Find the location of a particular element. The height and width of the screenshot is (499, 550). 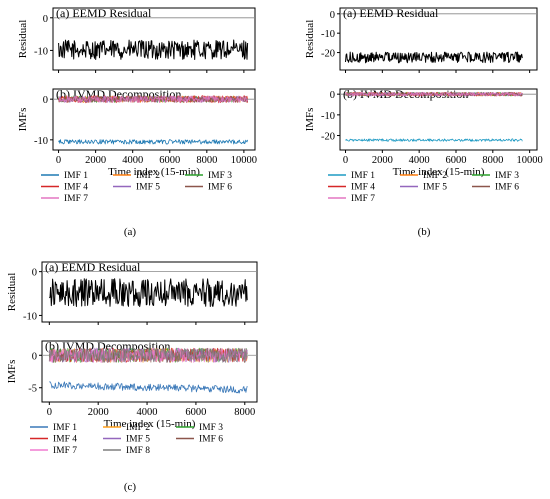

residual-panel: 0 -10 -20 (a) EEMD Residual Residual is located at coordinates (421, 39).